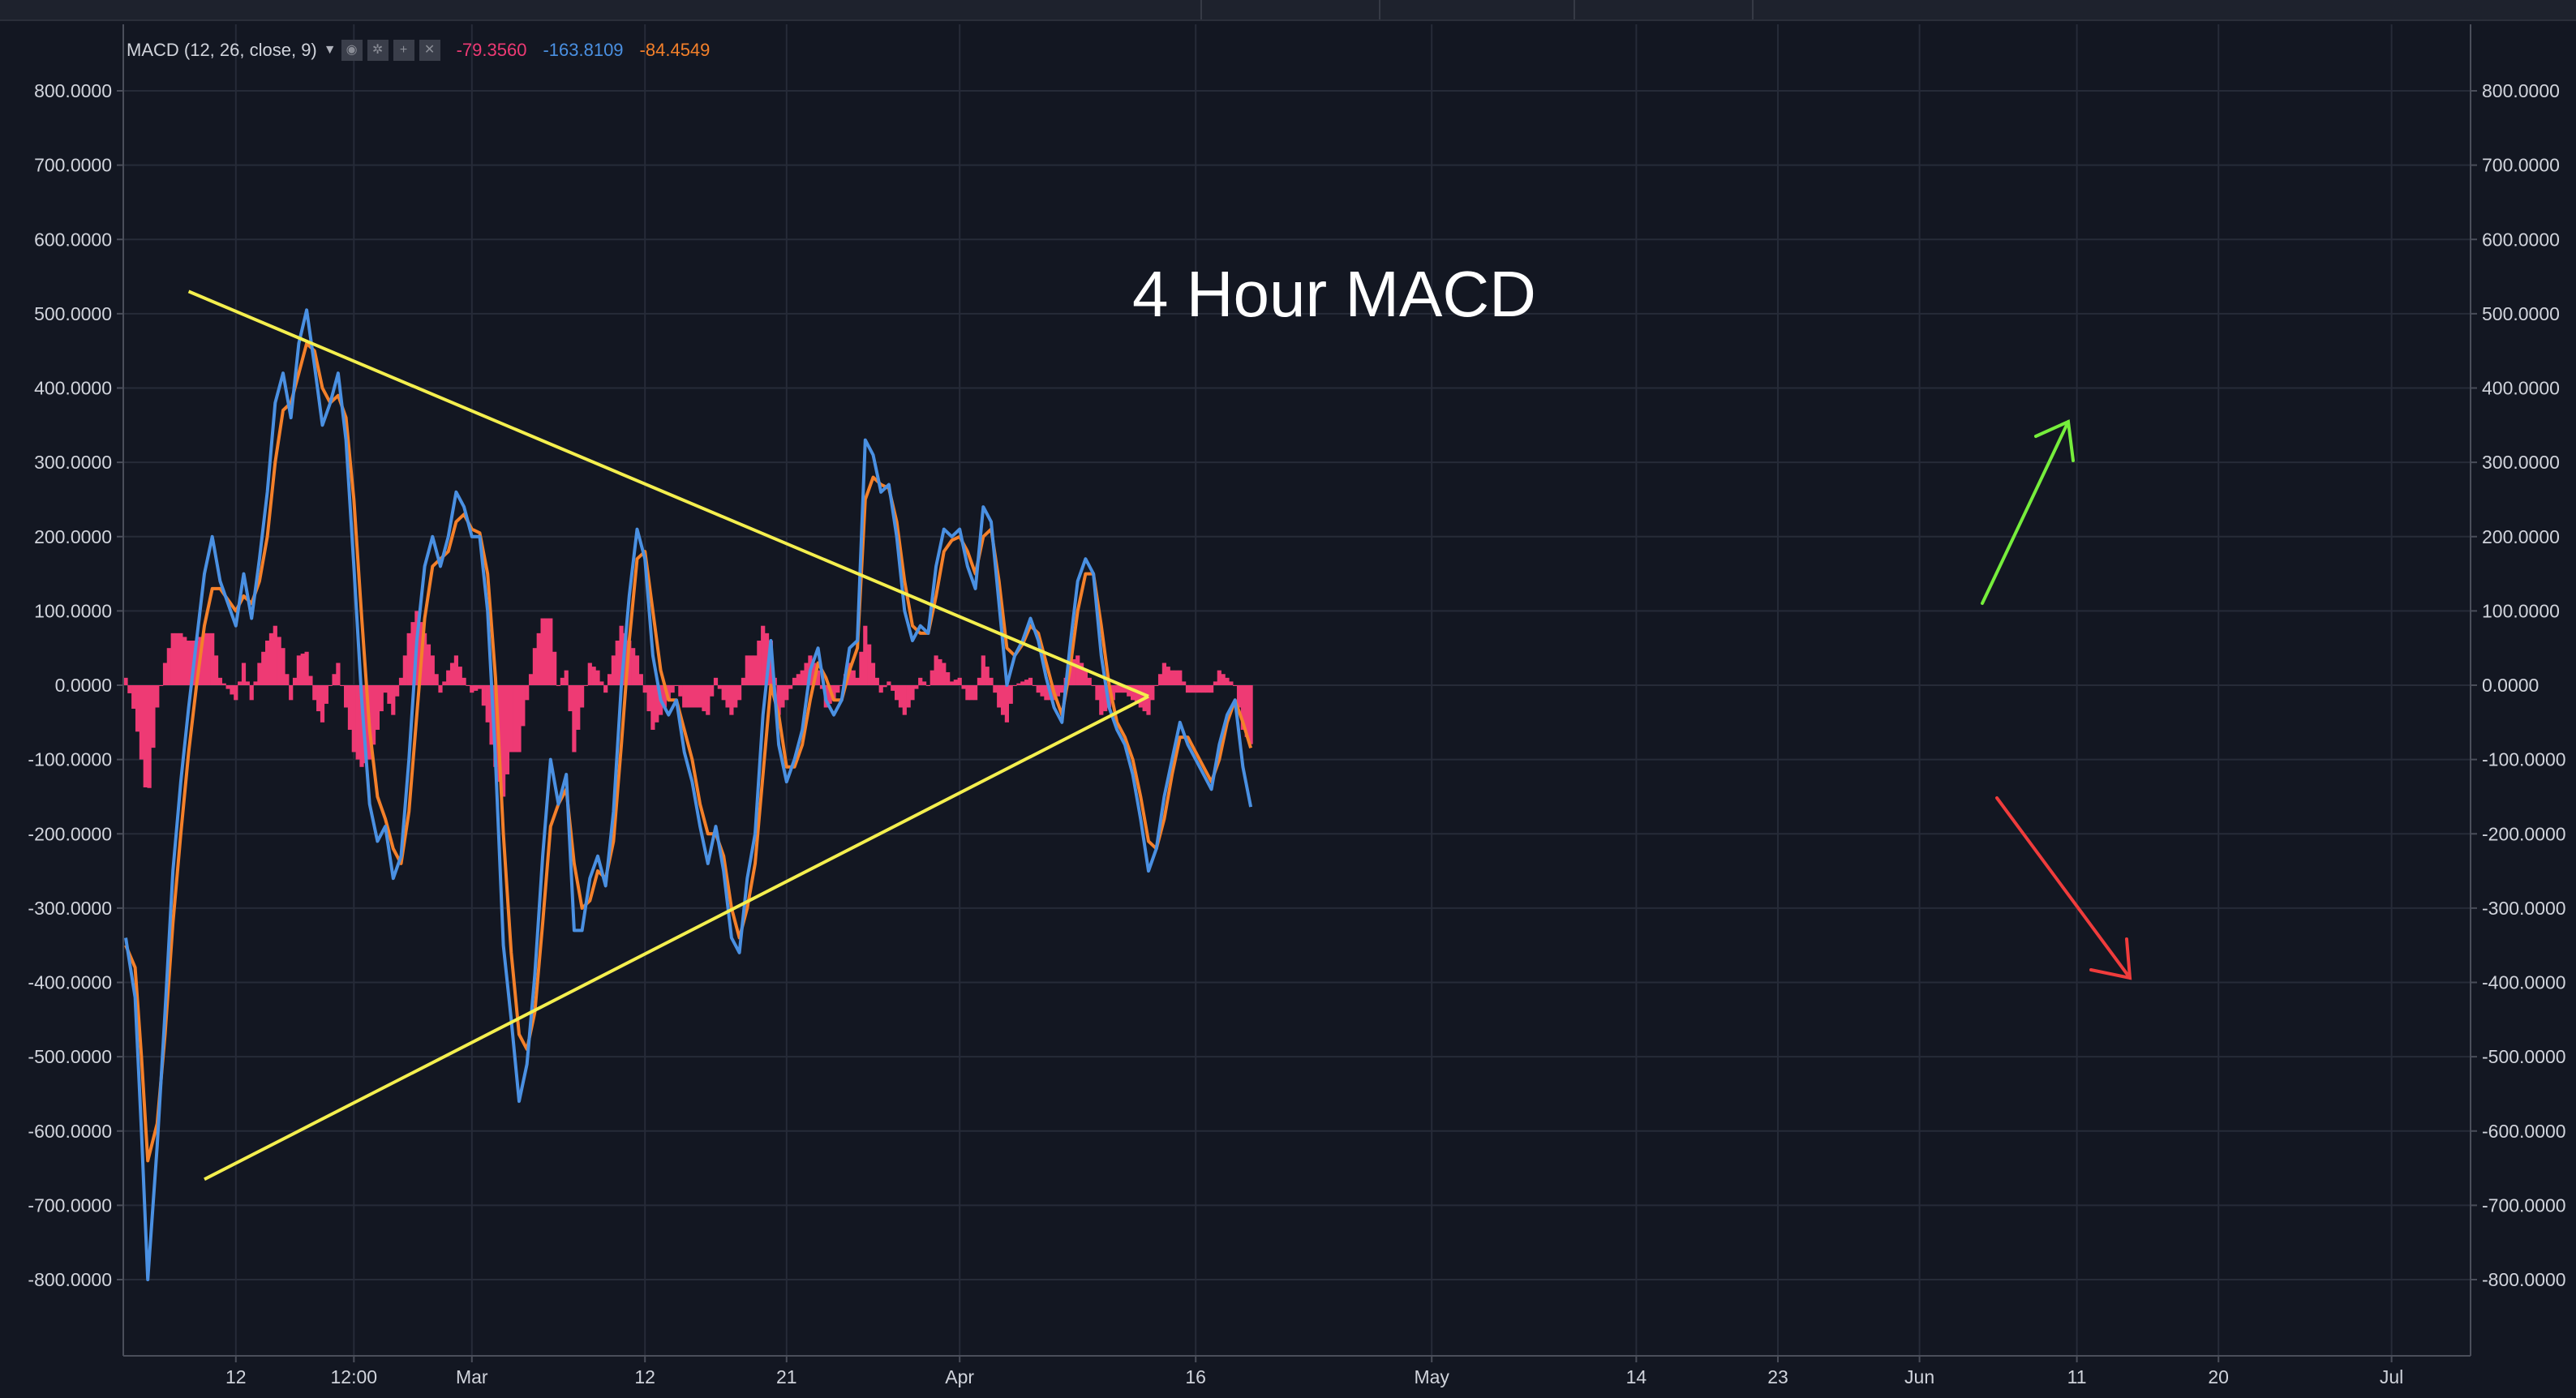  Describe the element at coordinates (429, 50) in the screenshot. I see `close-icon: ✕` at that location.